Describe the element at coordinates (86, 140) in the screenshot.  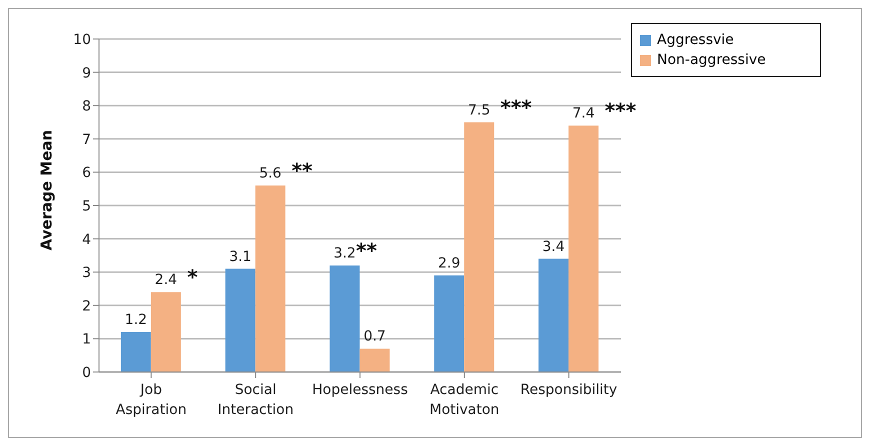
I see `y-tick-label: 7` at that location.